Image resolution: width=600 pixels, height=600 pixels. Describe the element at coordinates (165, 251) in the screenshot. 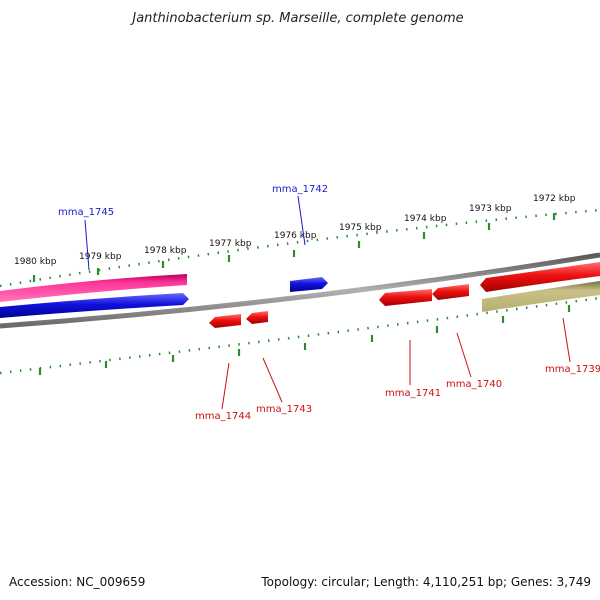

I see `scale-label: 1978 kbp` at that location.